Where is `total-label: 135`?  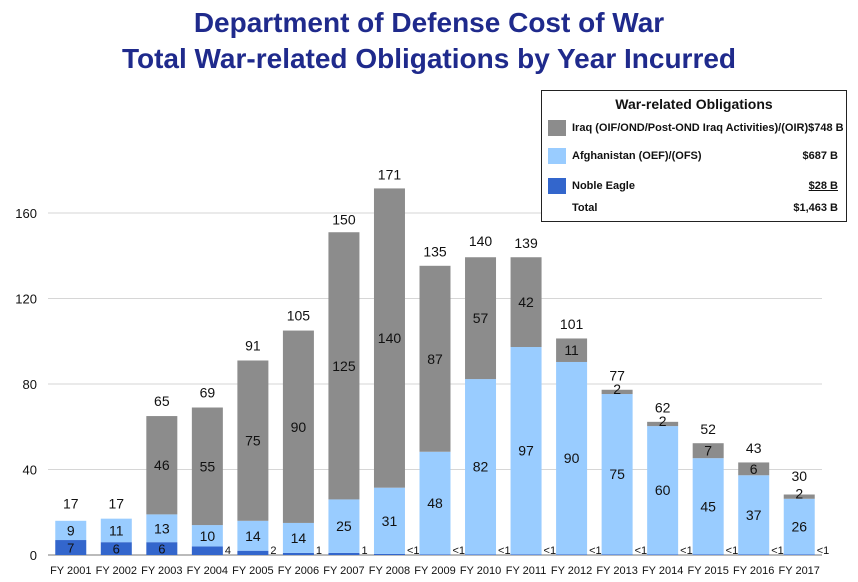
total-label: 135 is located at coordinates (435, 251).